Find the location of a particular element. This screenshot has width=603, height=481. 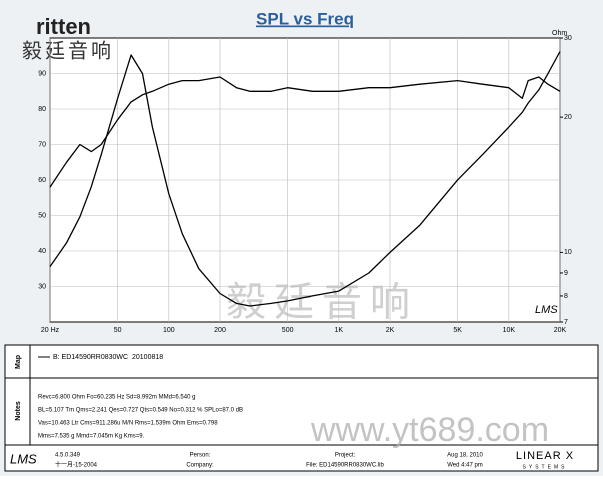

y-tick-label: 50 is located at coordinates (42, 215).